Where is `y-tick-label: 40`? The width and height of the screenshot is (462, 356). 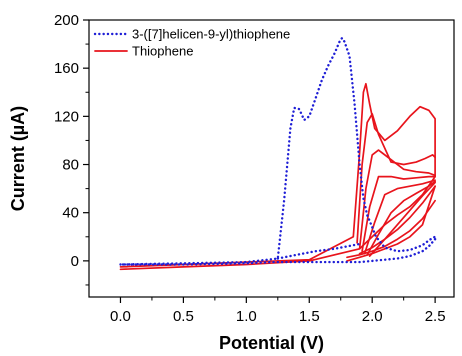
y-tick-label: 40 is located at coordinates (70, 213).